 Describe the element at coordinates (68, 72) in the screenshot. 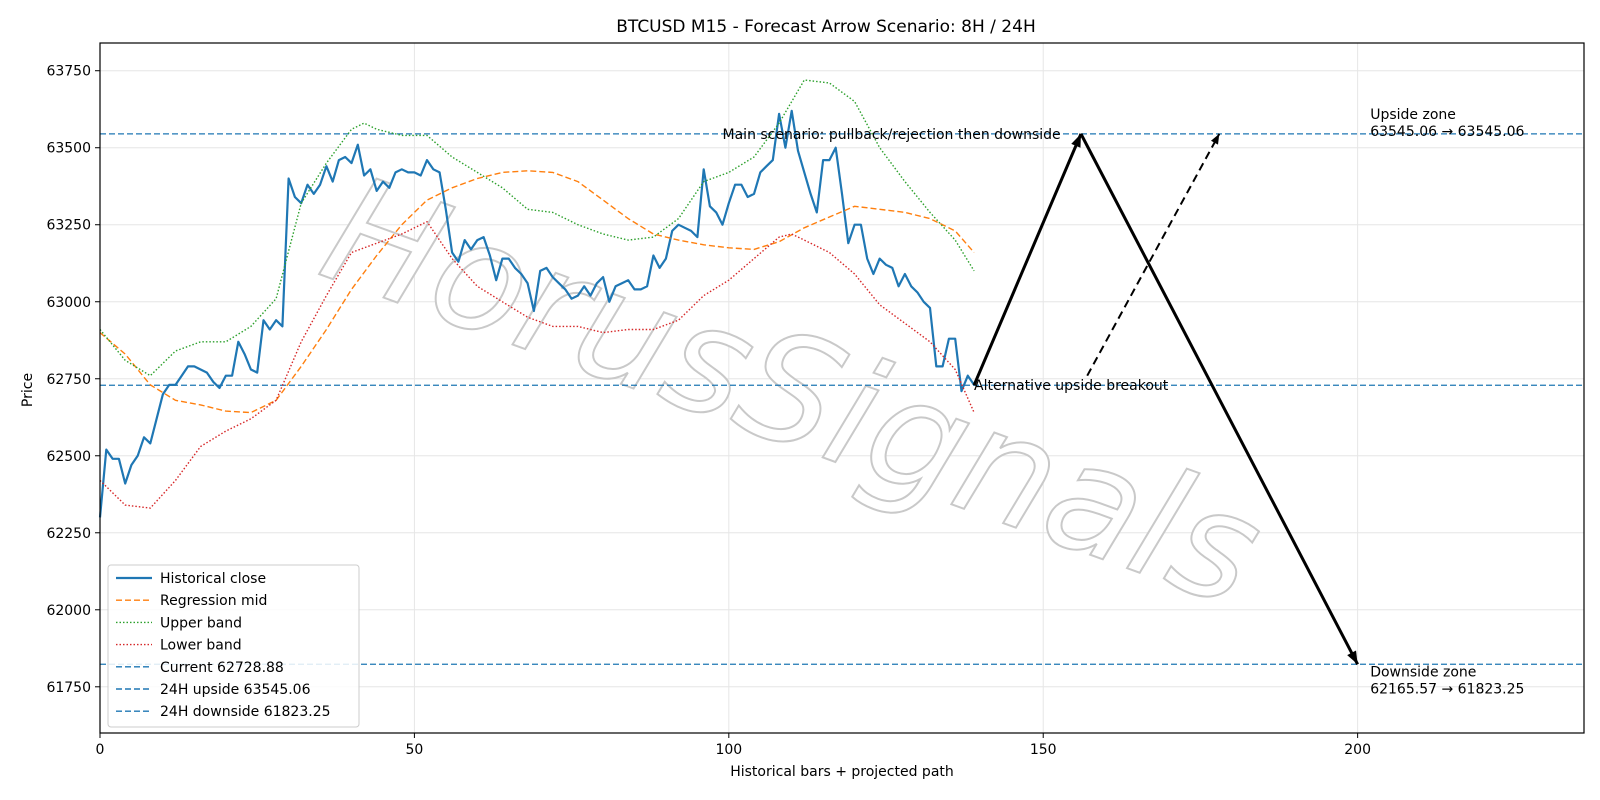

I see `y-tick-label: 63750` at that location.